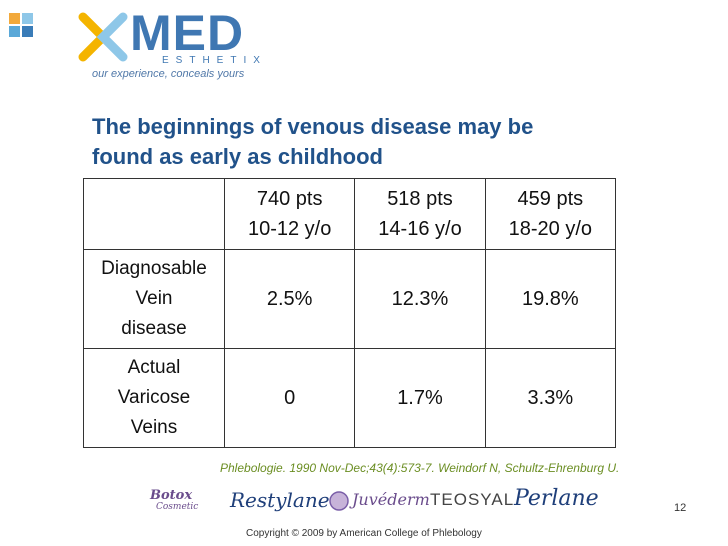 This screenshot has height=546, width=728. What do you see at coordinates (550, 398) in the screenshot?
I see `table-cell: 3.3%` at bounding box center [550, 398].